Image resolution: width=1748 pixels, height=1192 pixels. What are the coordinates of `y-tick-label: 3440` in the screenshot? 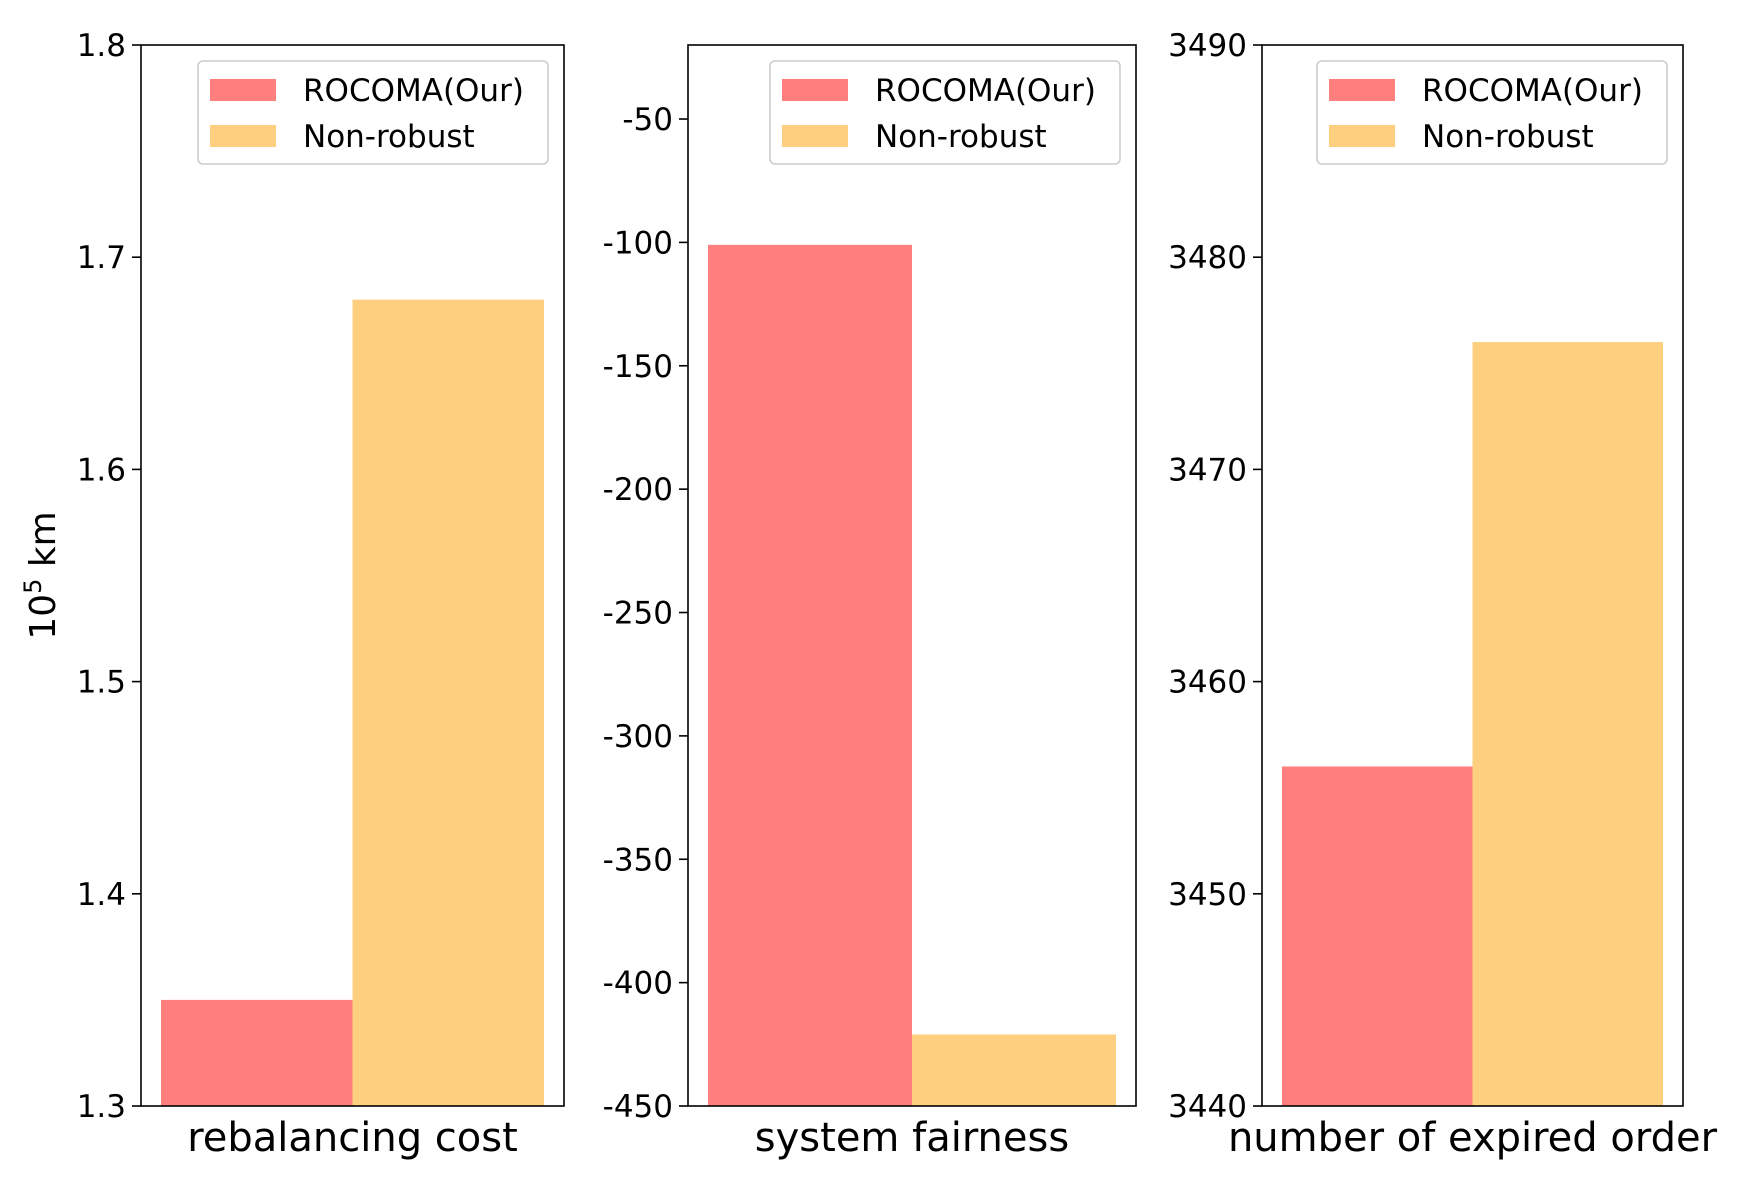 It's located at (1207, 1107).